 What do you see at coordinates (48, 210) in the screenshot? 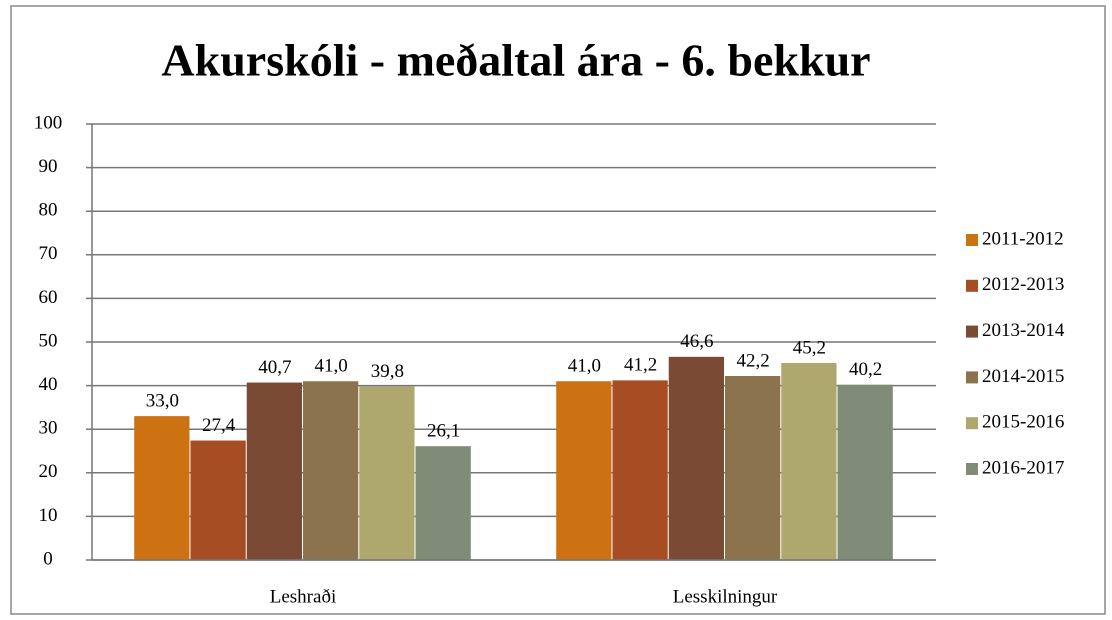
I see `y-tick-label: 80` at bounding box center [48, 210].